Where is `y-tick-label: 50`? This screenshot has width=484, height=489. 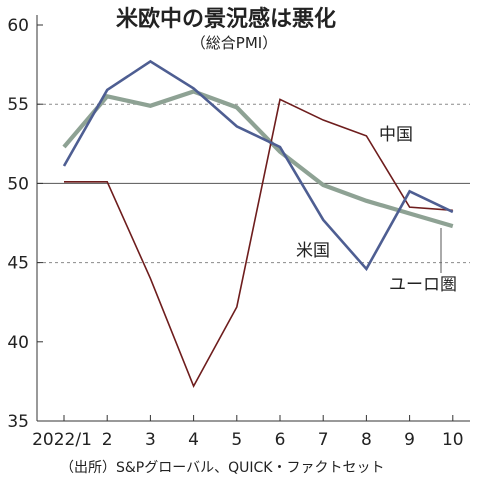 y-tick-label: 50 is located at coordinates (18, 184).